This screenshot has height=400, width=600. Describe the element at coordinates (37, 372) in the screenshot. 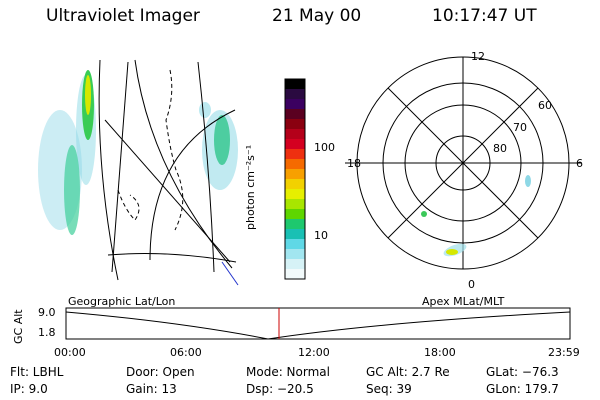

I see `info-filter: Flt: LBHL` at that location.